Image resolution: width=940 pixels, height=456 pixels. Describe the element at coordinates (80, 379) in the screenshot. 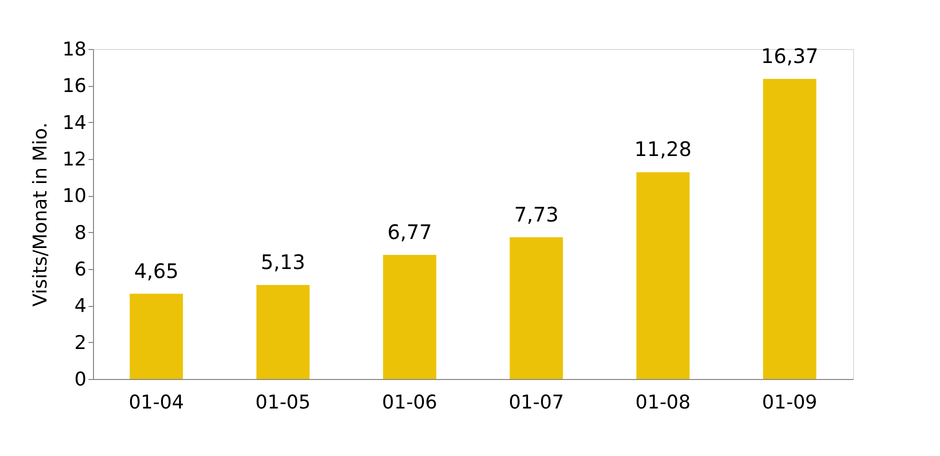

I see `y-tick-label: 0` at that location.